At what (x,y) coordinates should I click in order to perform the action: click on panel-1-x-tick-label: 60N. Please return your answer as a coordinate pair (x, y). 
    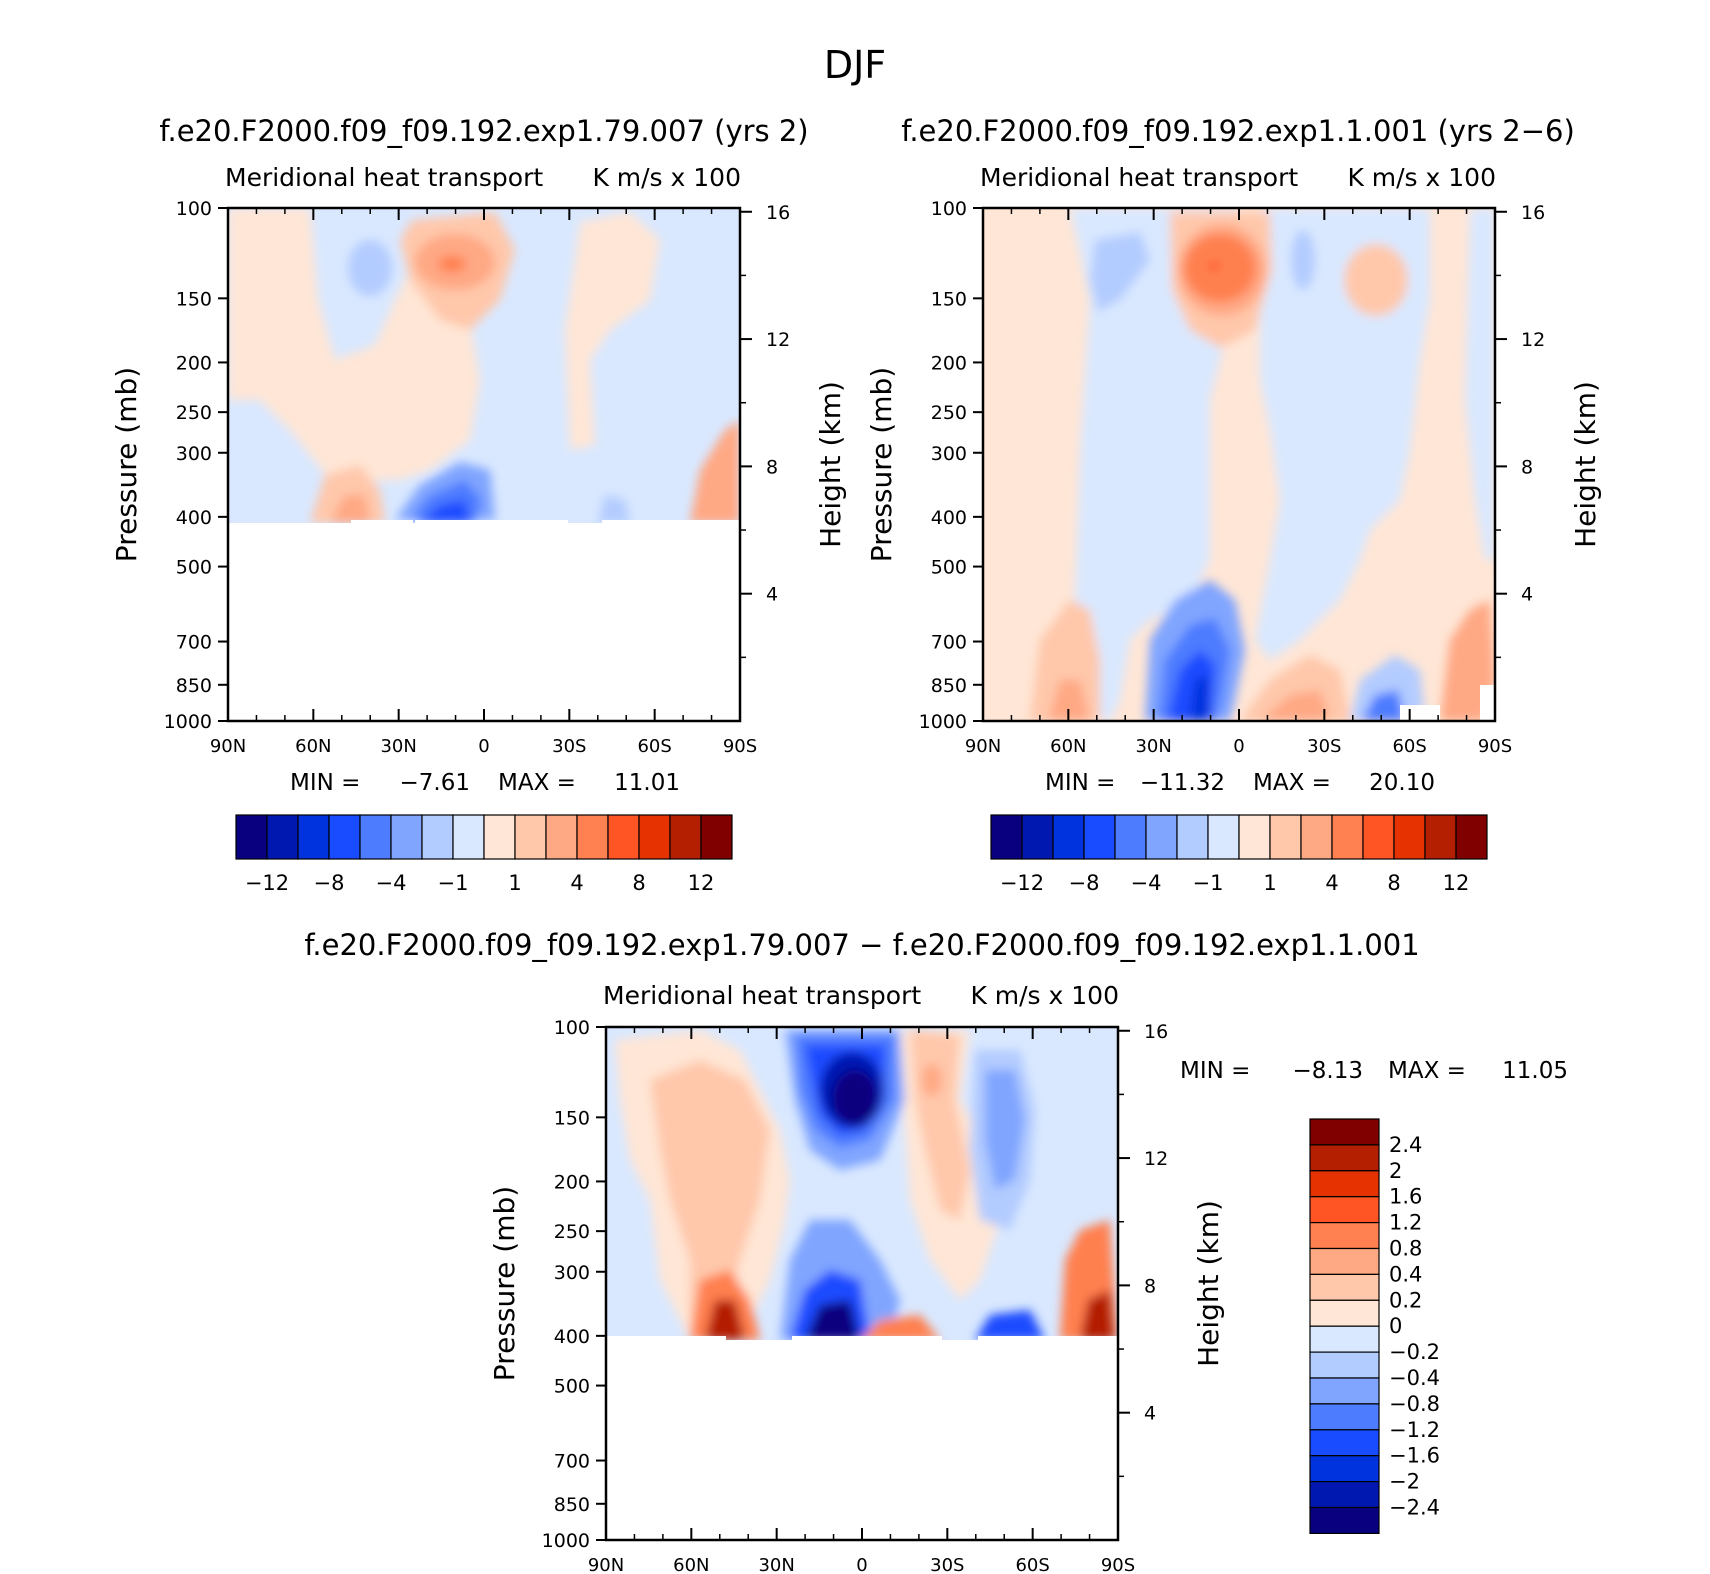
    Looking at the image, I should click on (313, 746).